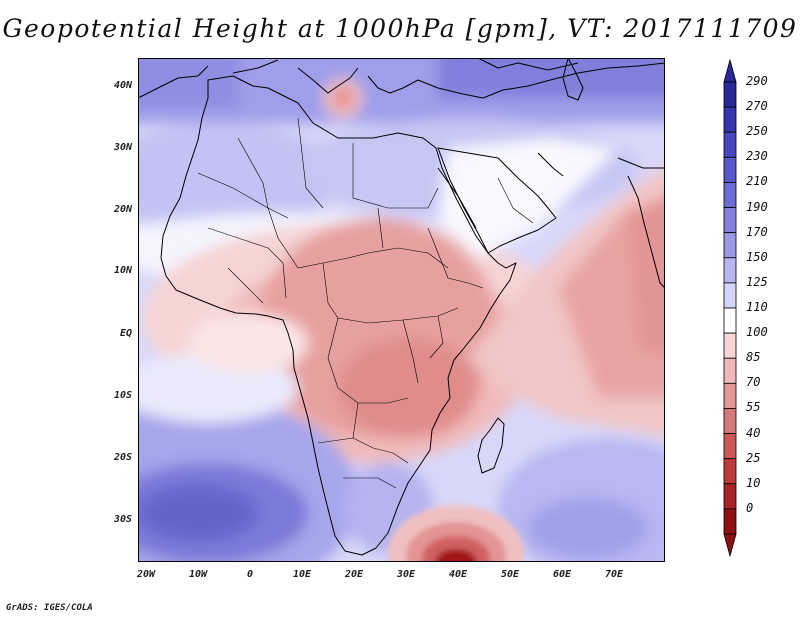 The image size is (800, 618). What do you see at coordinates (753, 432) in the screenshot?
I see `colorbar-label: 40` at bounding box center [753, 432].